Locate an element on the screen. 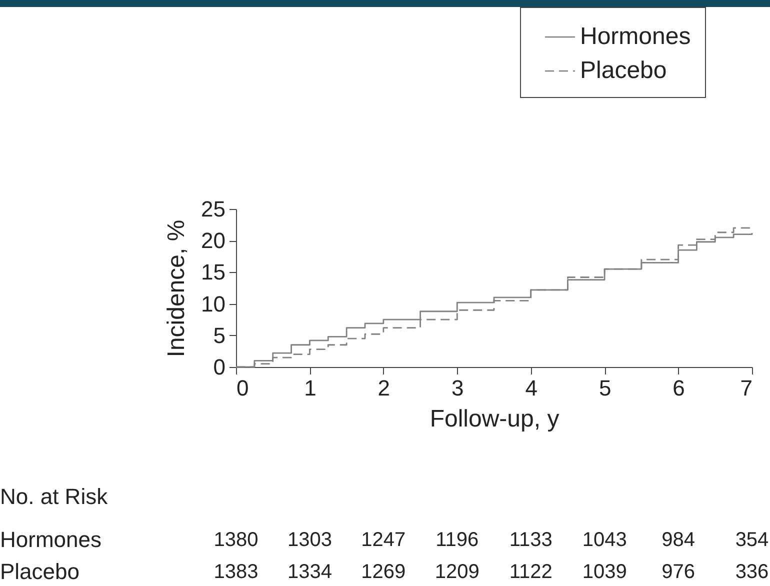 The image size is (770, 586). x-tick-label: 2 is located at coordinates (384, 388).